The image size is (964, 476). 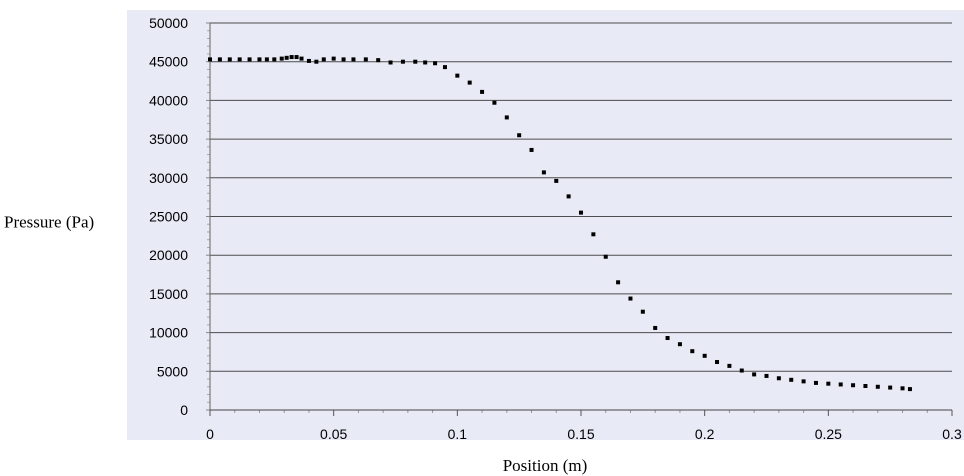 I want to click on x-tick-label: 0.1, so click(x=458, y=434).